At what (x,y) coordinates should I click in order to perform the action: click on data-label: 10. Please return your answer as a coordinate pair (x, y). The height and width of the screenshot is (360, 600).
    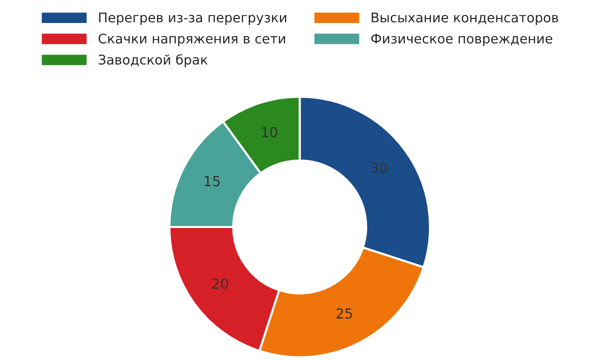
    Looking at the image, I should click on (270, 132).